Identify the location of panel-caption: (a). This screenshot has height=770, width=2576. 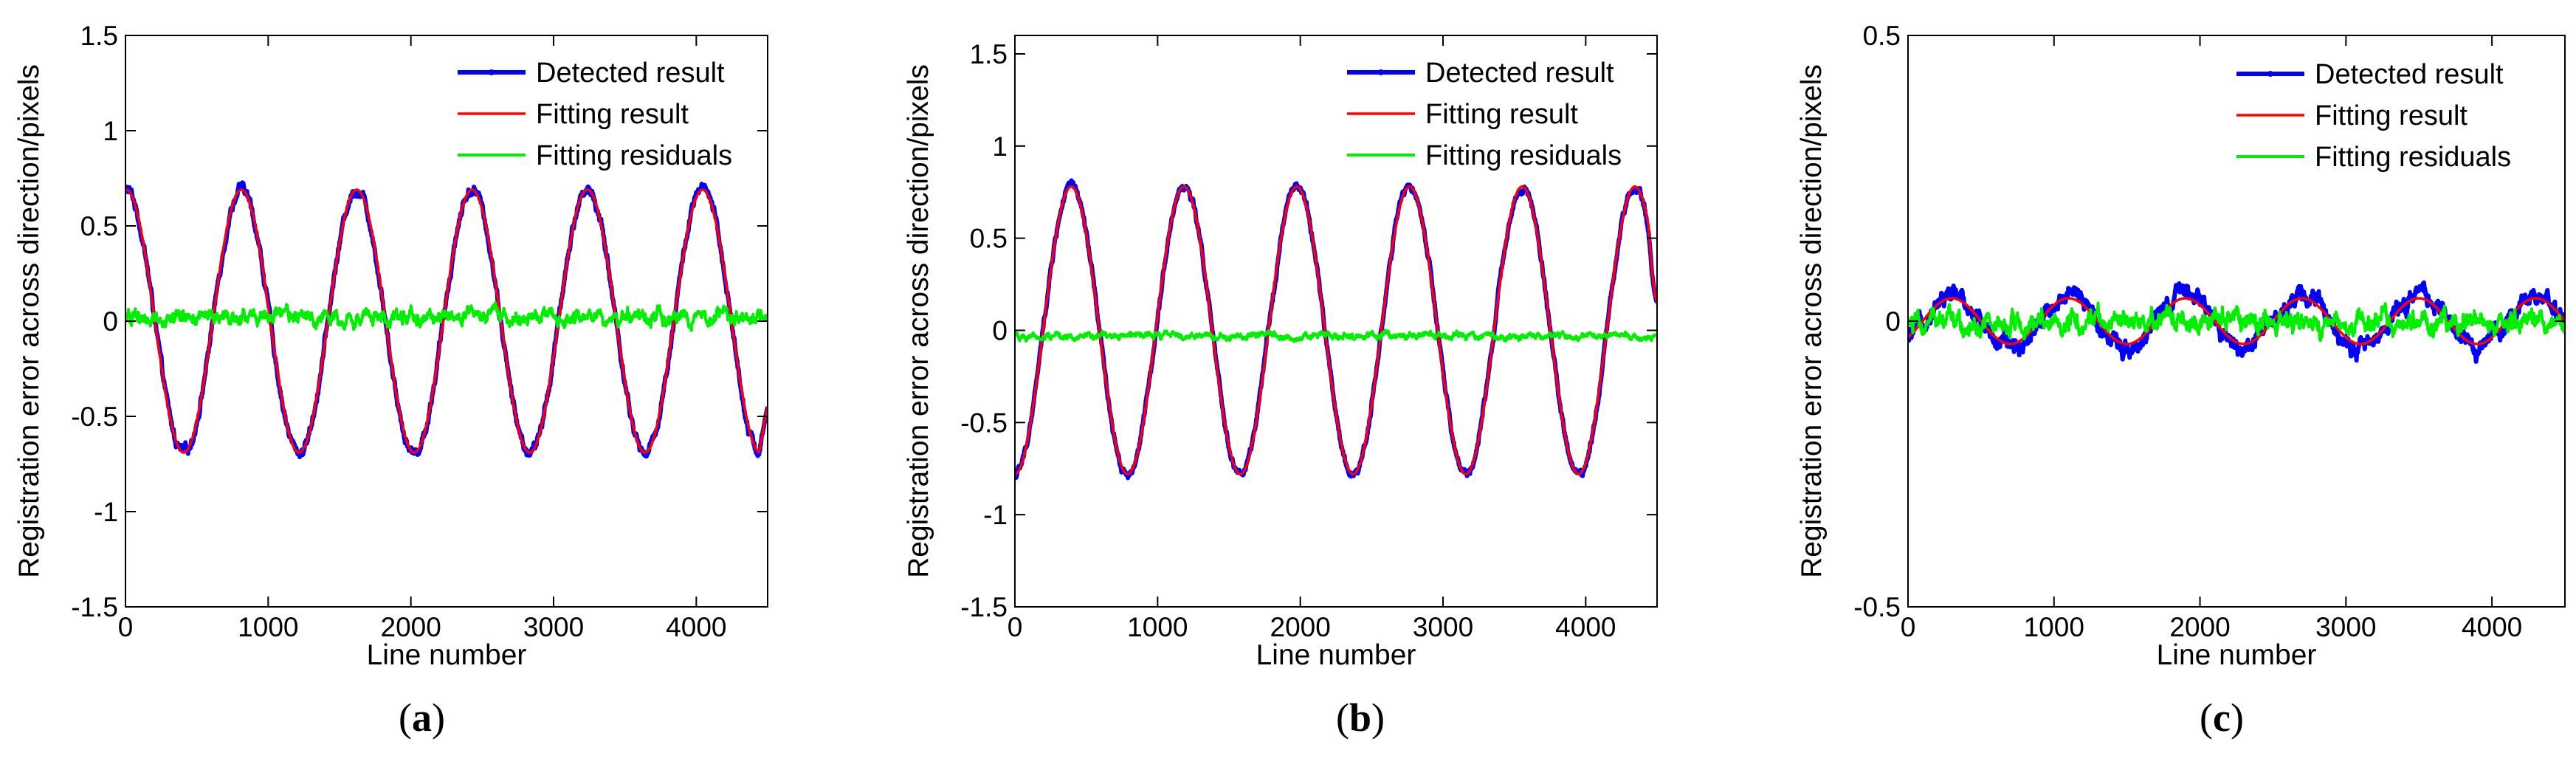
(422, 717).